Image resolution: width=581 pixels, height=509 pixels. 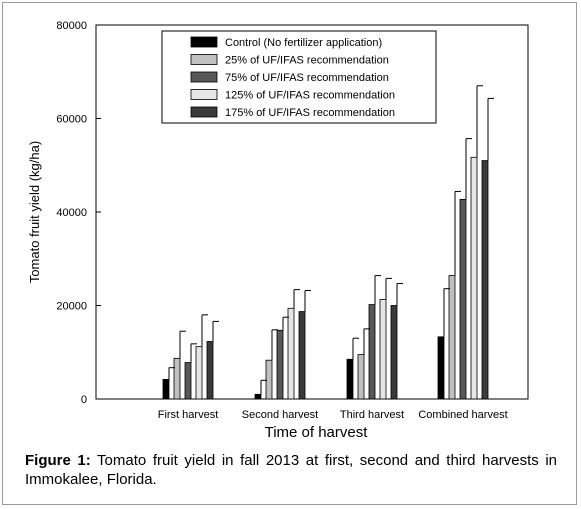 What do you see at coordinates (58, 460) in the screenshot?
I see `caption-label: Figure 1:` at bounding box center [58, 460].